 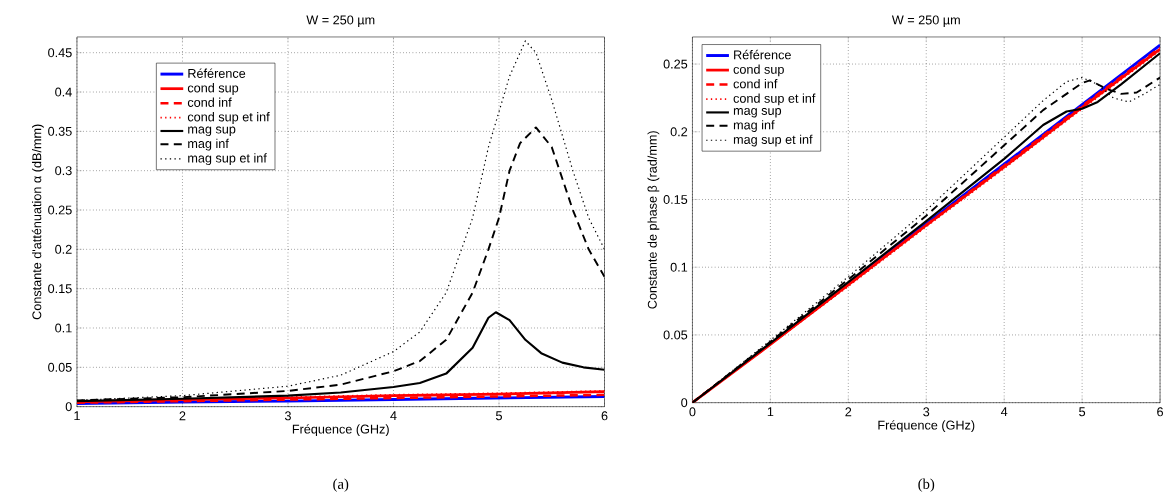 What do you see at coordinates (926, 485) in the screenshot?
I see `text: (b)` at bounding box center [926, 485].